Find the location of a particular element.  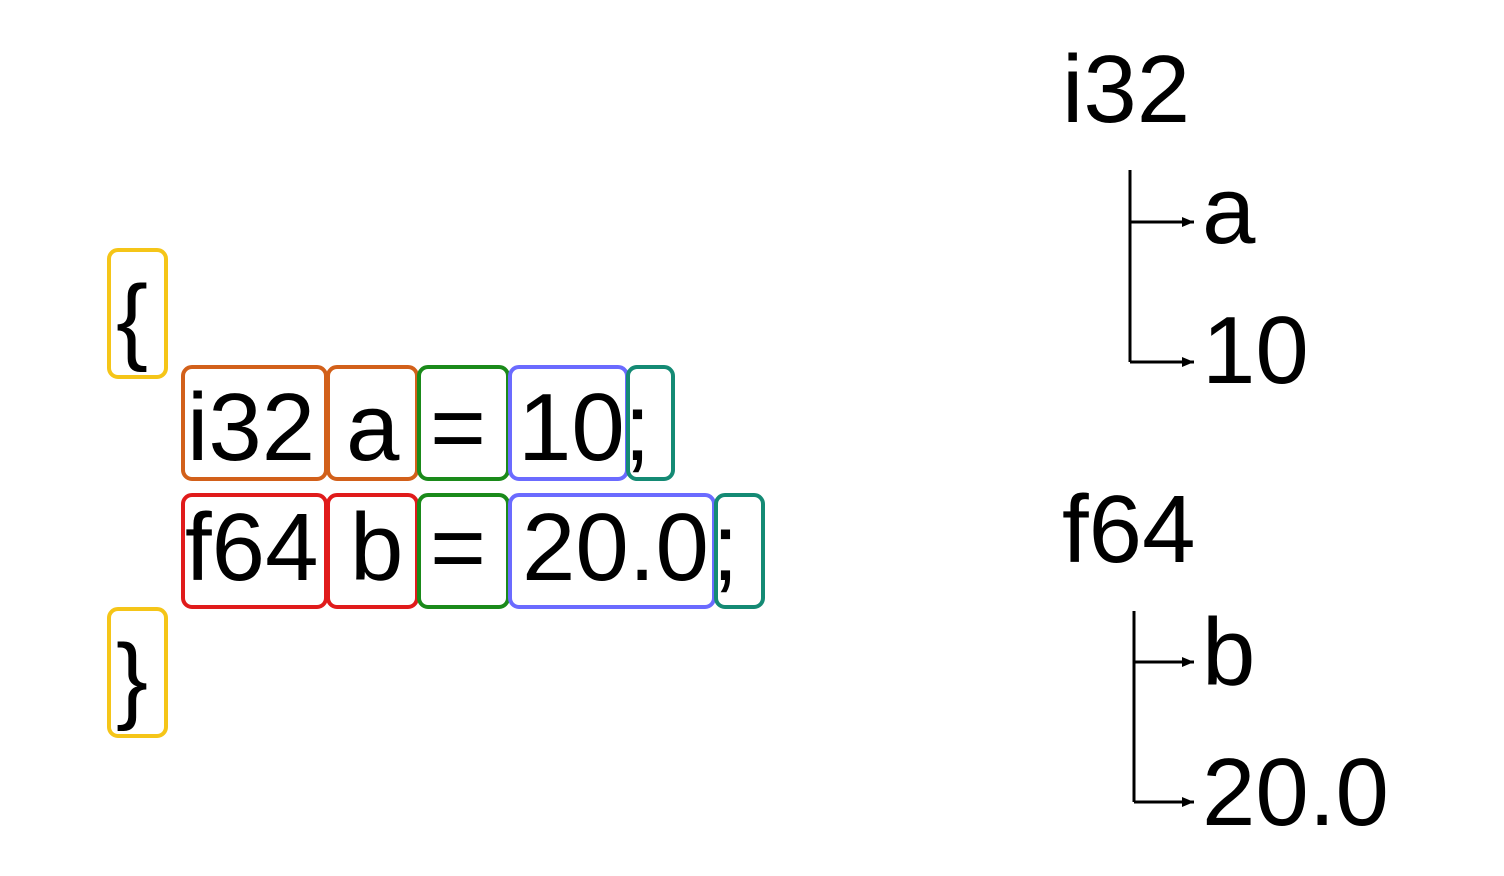

open-brace-box is located at coordinates (137, 313).